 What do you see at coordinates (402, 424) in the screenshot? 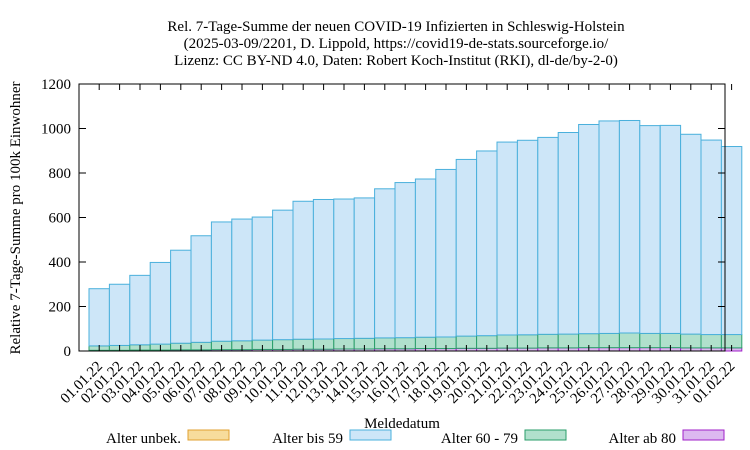
I see `x-axis-label: Meldedatum` at bounding box center [402, 424].